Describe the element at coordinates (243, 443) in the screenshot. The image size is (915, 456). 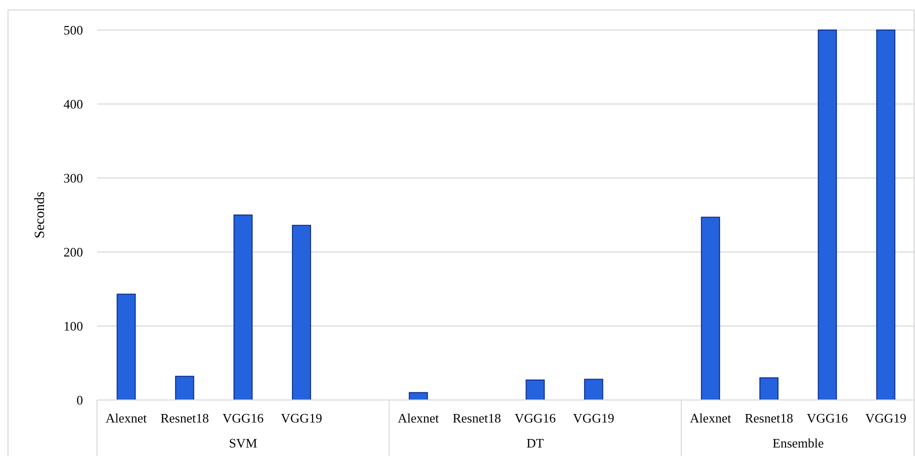
I see `text: SVM` at that location.